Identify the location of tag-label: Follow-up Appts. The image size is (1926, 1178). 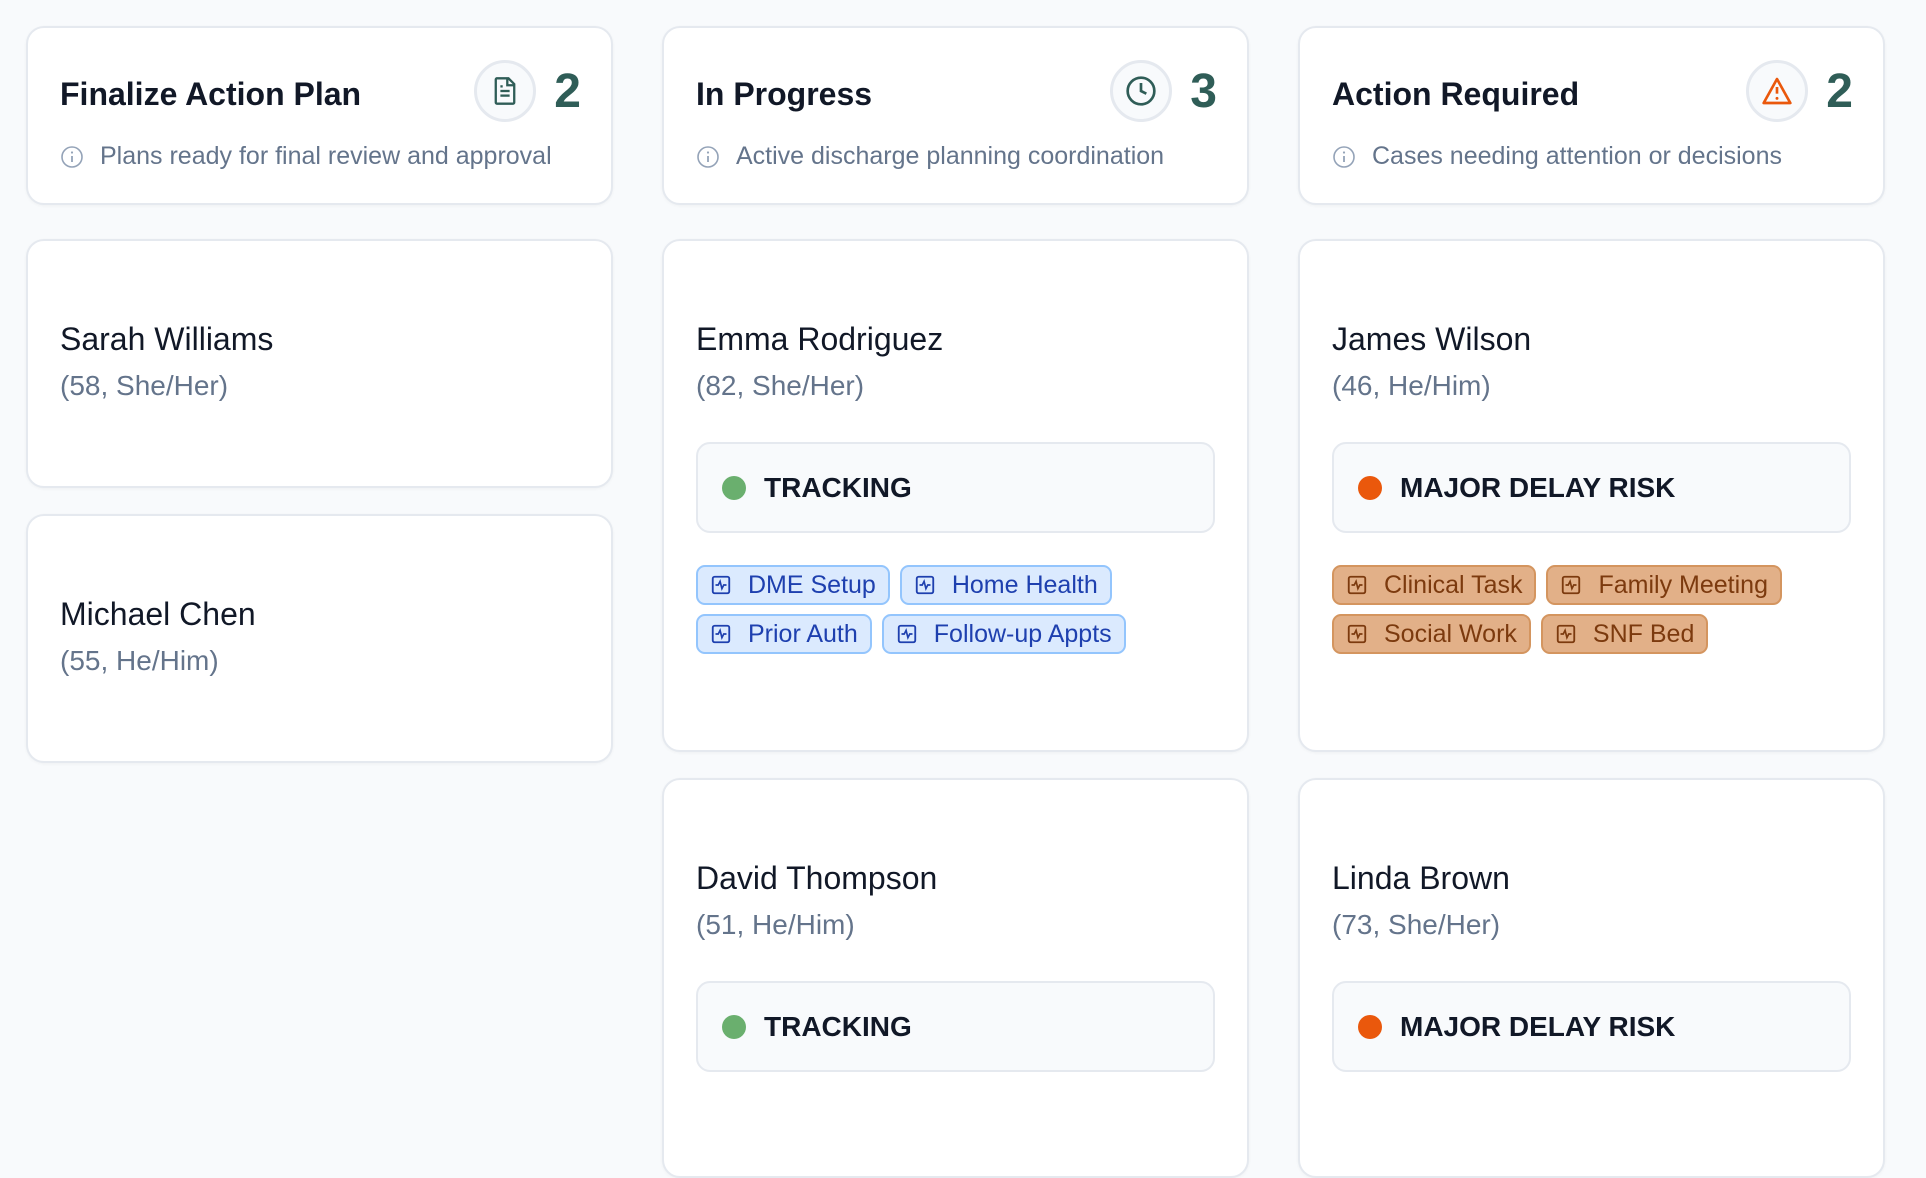
(1022, 633).